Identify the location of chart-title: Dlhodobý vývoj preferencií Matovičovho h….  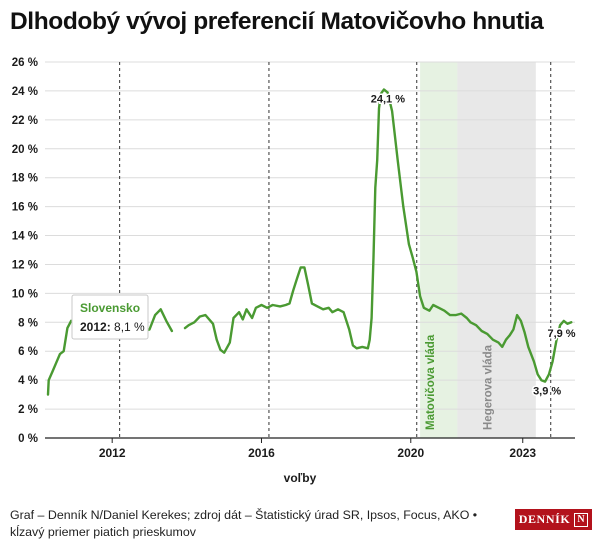
(277, 21).